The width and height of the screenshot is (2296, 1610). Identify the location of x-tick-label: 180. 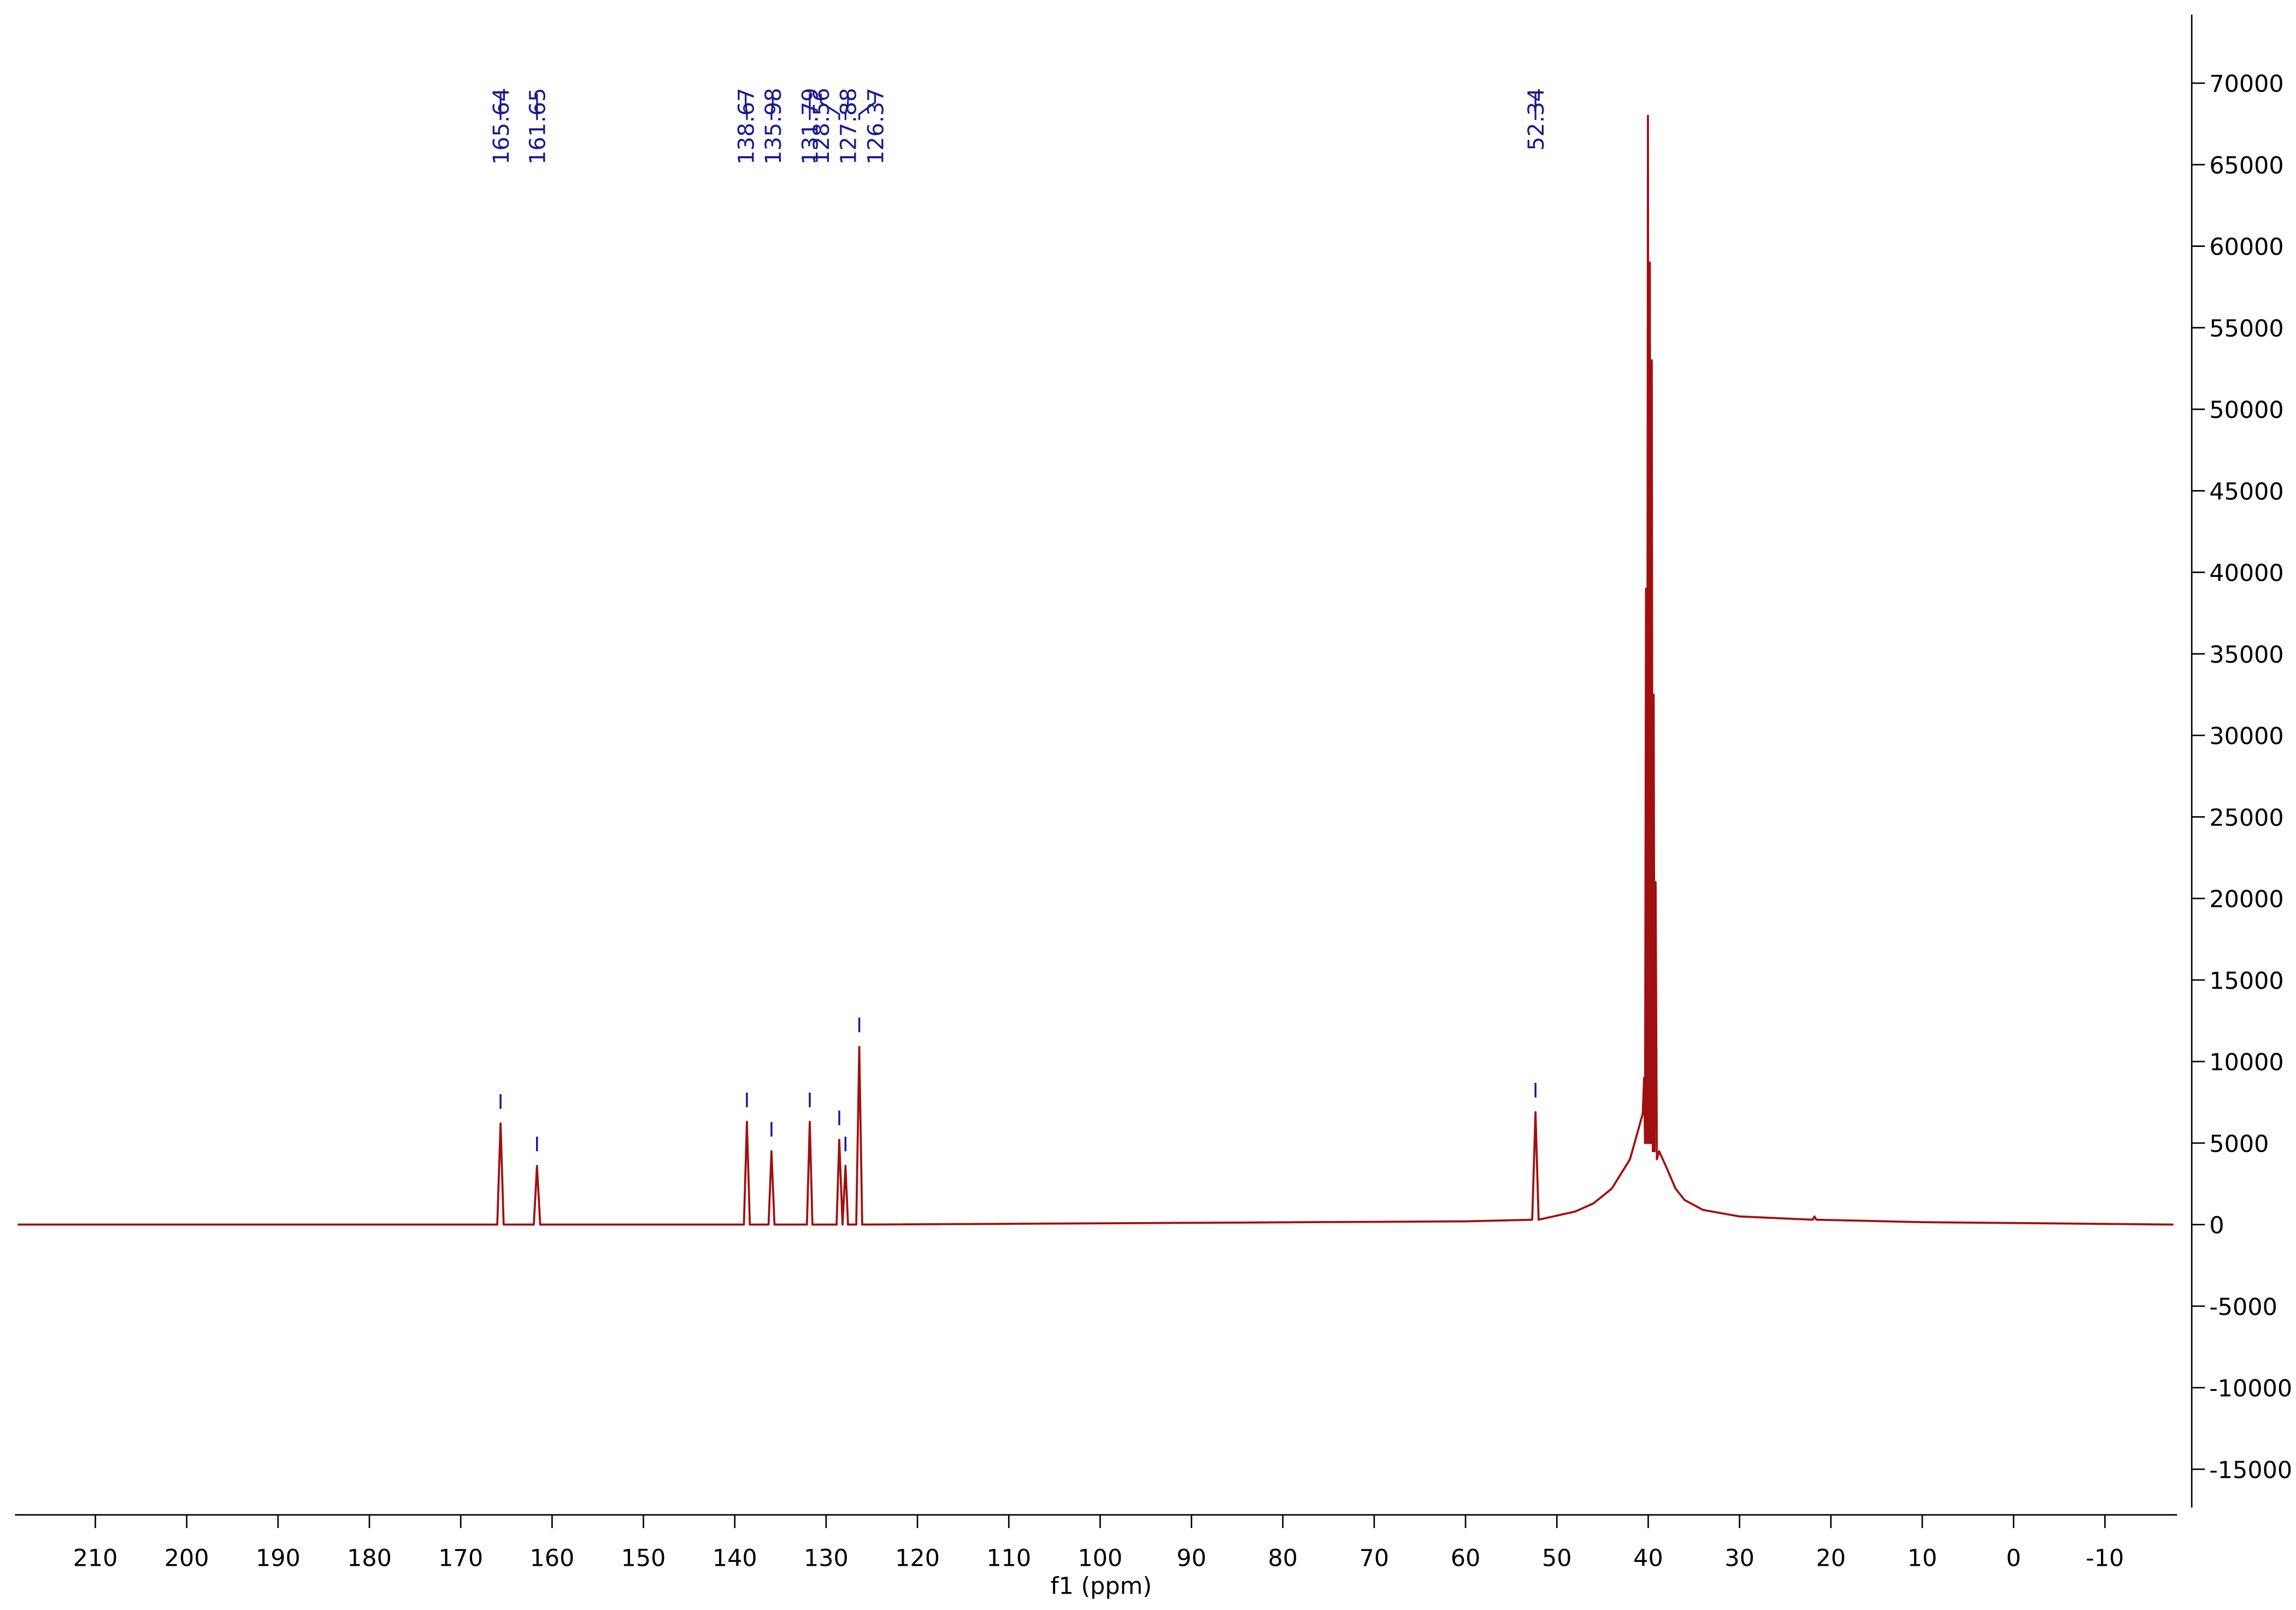
(369, 1559).